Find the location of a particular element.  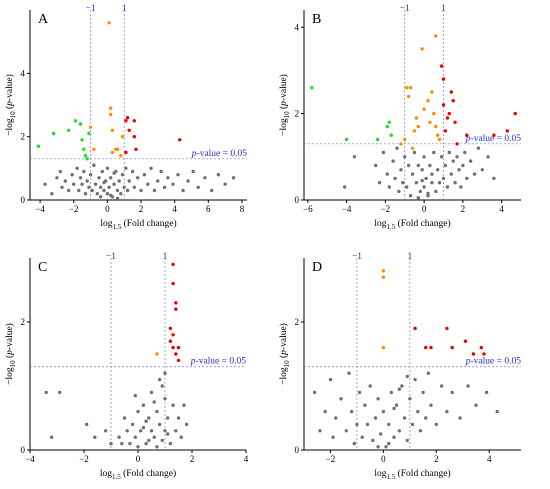

y-tick-label: 2 is located at coordinates (23, 322).